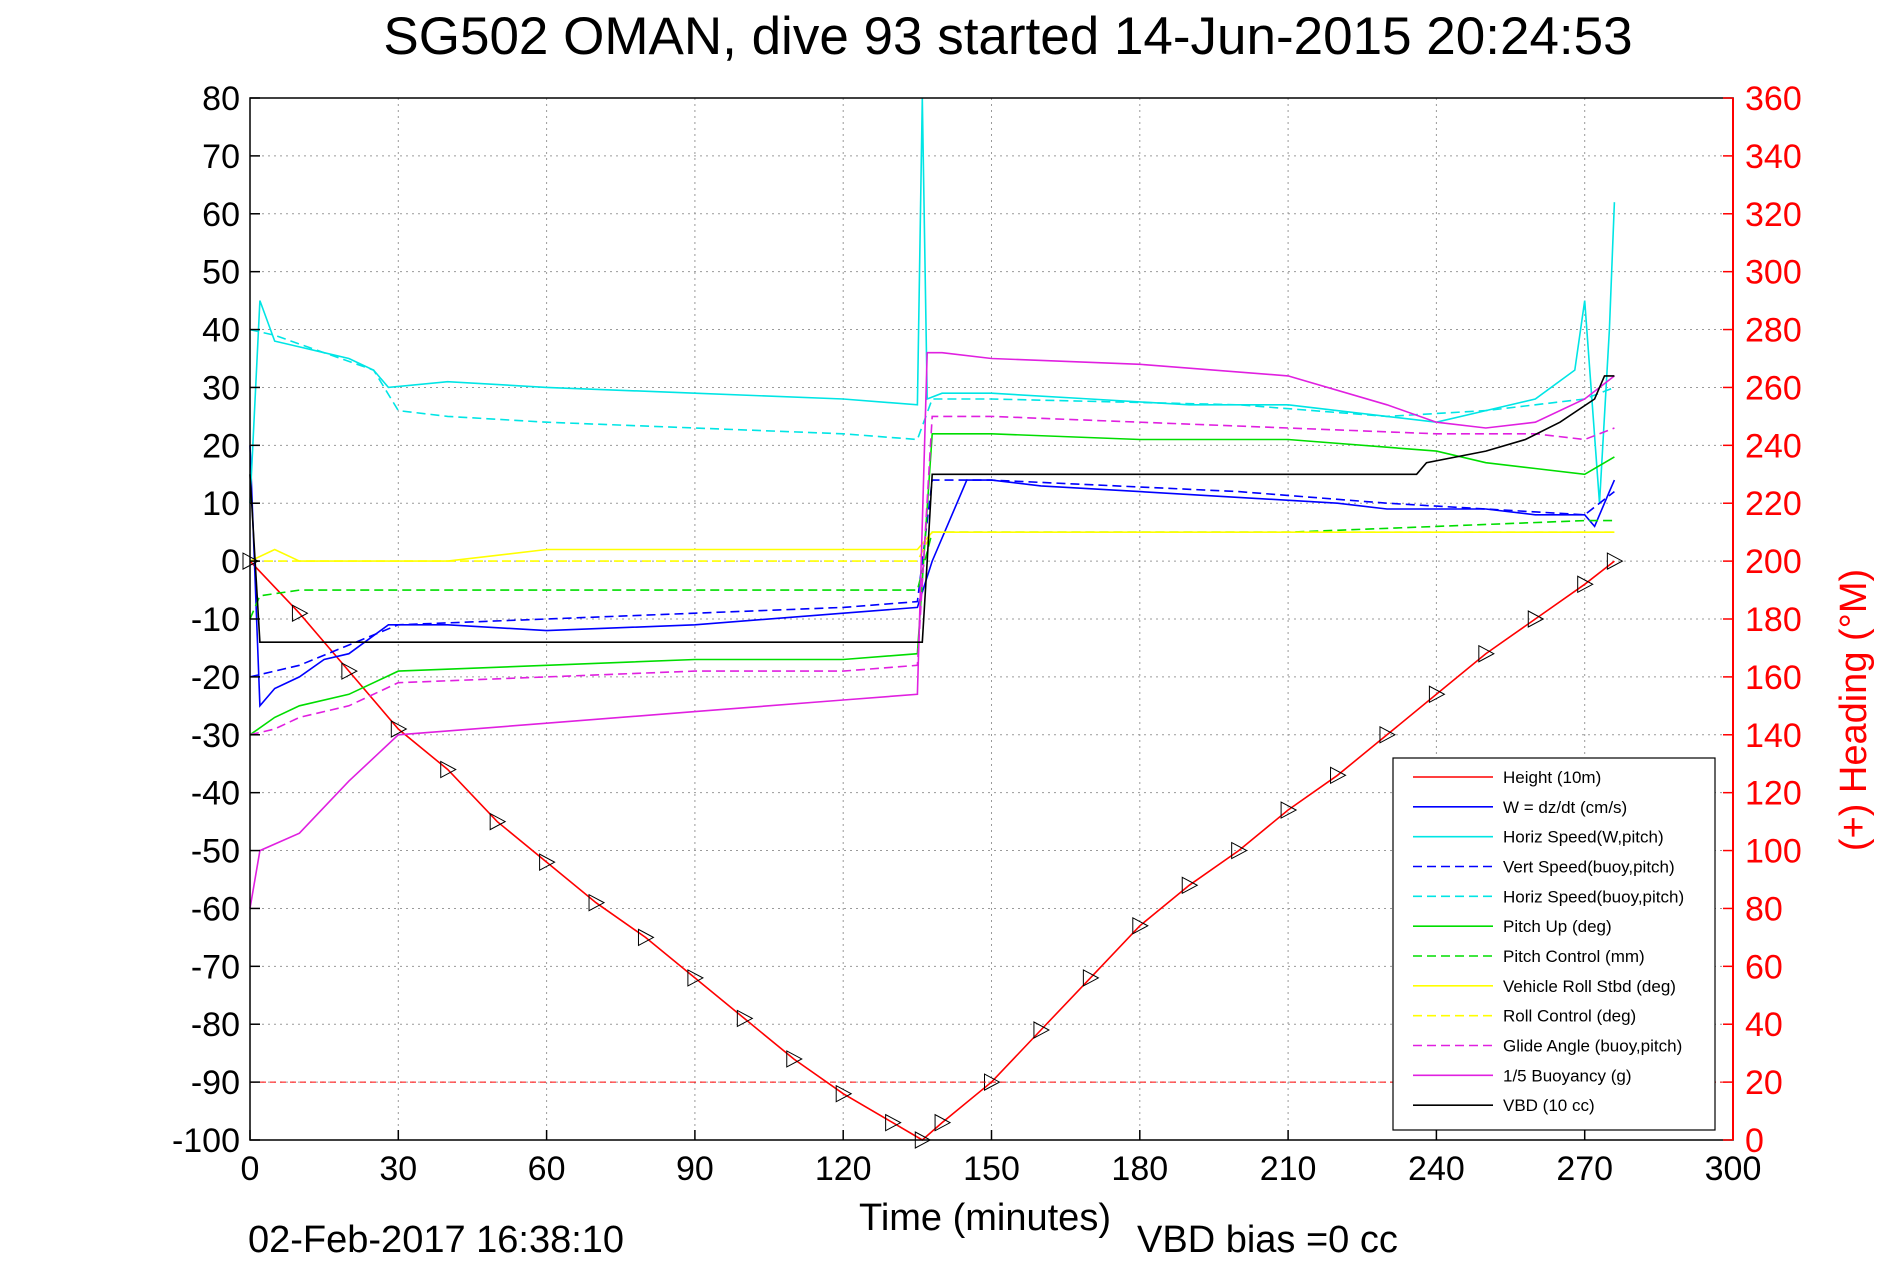 This screenshot has height=1262, width=1891. Describe the element at coordinates (985, 1218) in the screenshot. I see `x-axis-label: Time (minutes)` at that location.